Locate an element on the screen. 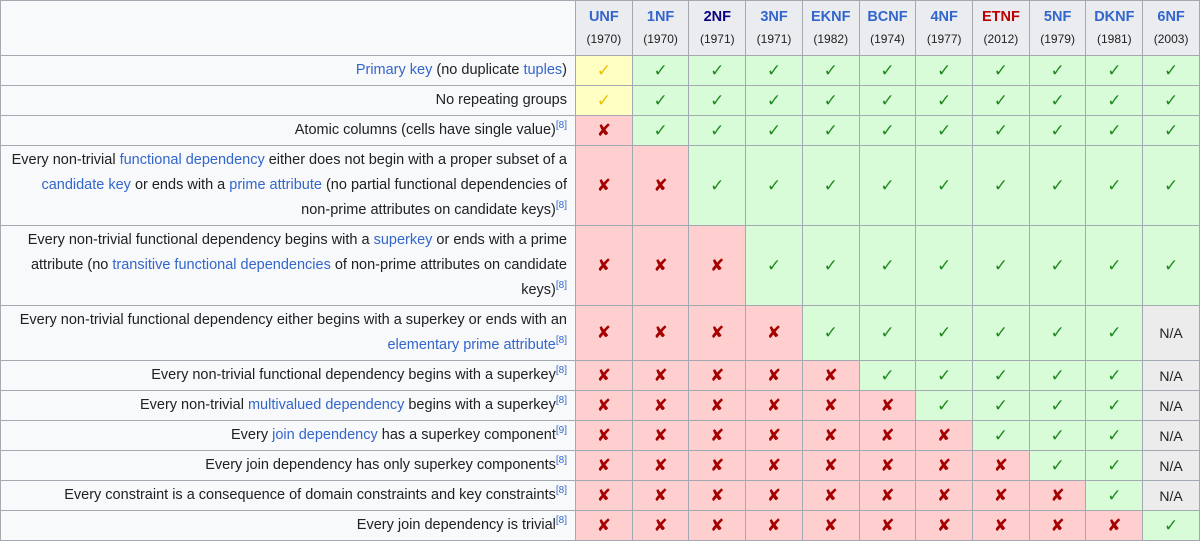 The height and width of the screenshot is (551, 1200). column-name: 4NF is located at coordinates (944, 17).